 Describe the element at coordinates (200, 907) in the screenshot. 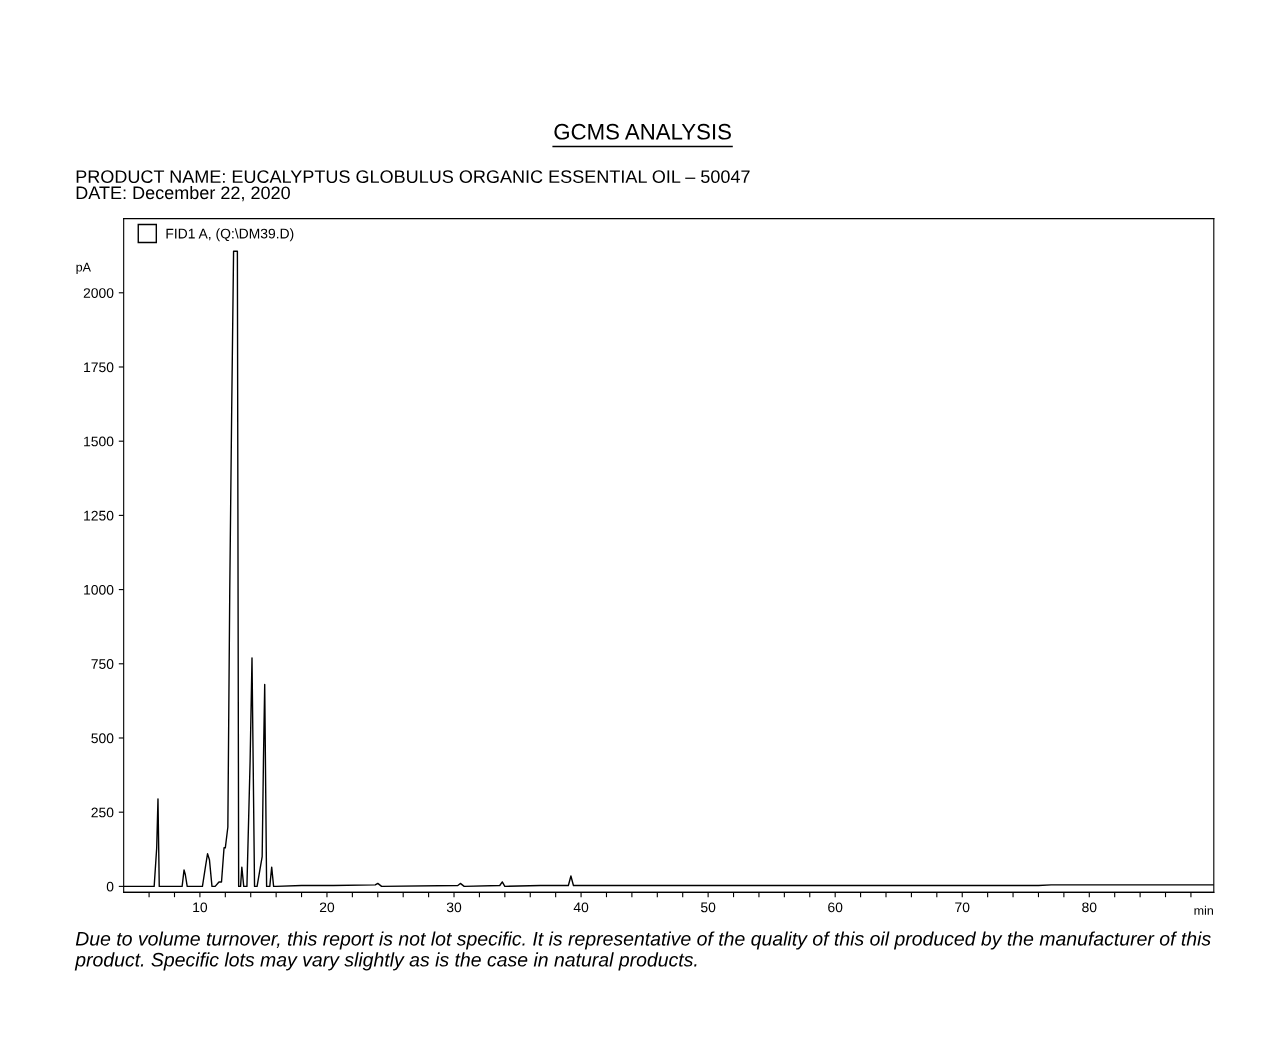

I see `x-tick-label: 10` at that location.